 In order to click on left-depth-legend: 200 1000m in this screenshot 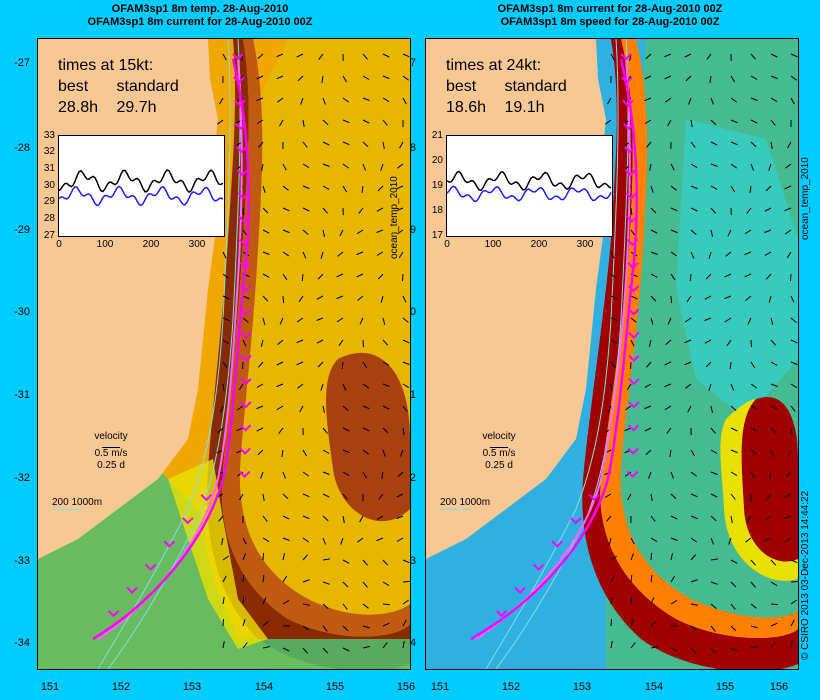, I will do `click(77, 503)`.